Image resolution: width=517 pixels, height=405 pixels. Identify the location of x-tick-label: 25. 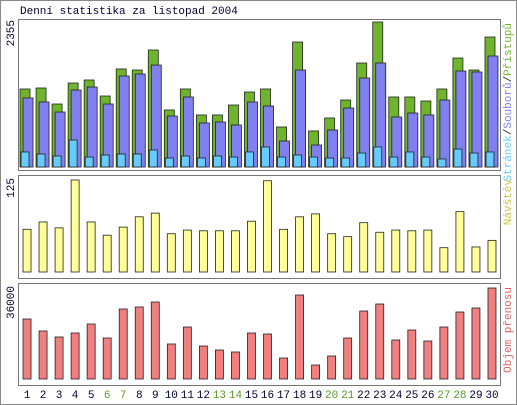
(411, 396).